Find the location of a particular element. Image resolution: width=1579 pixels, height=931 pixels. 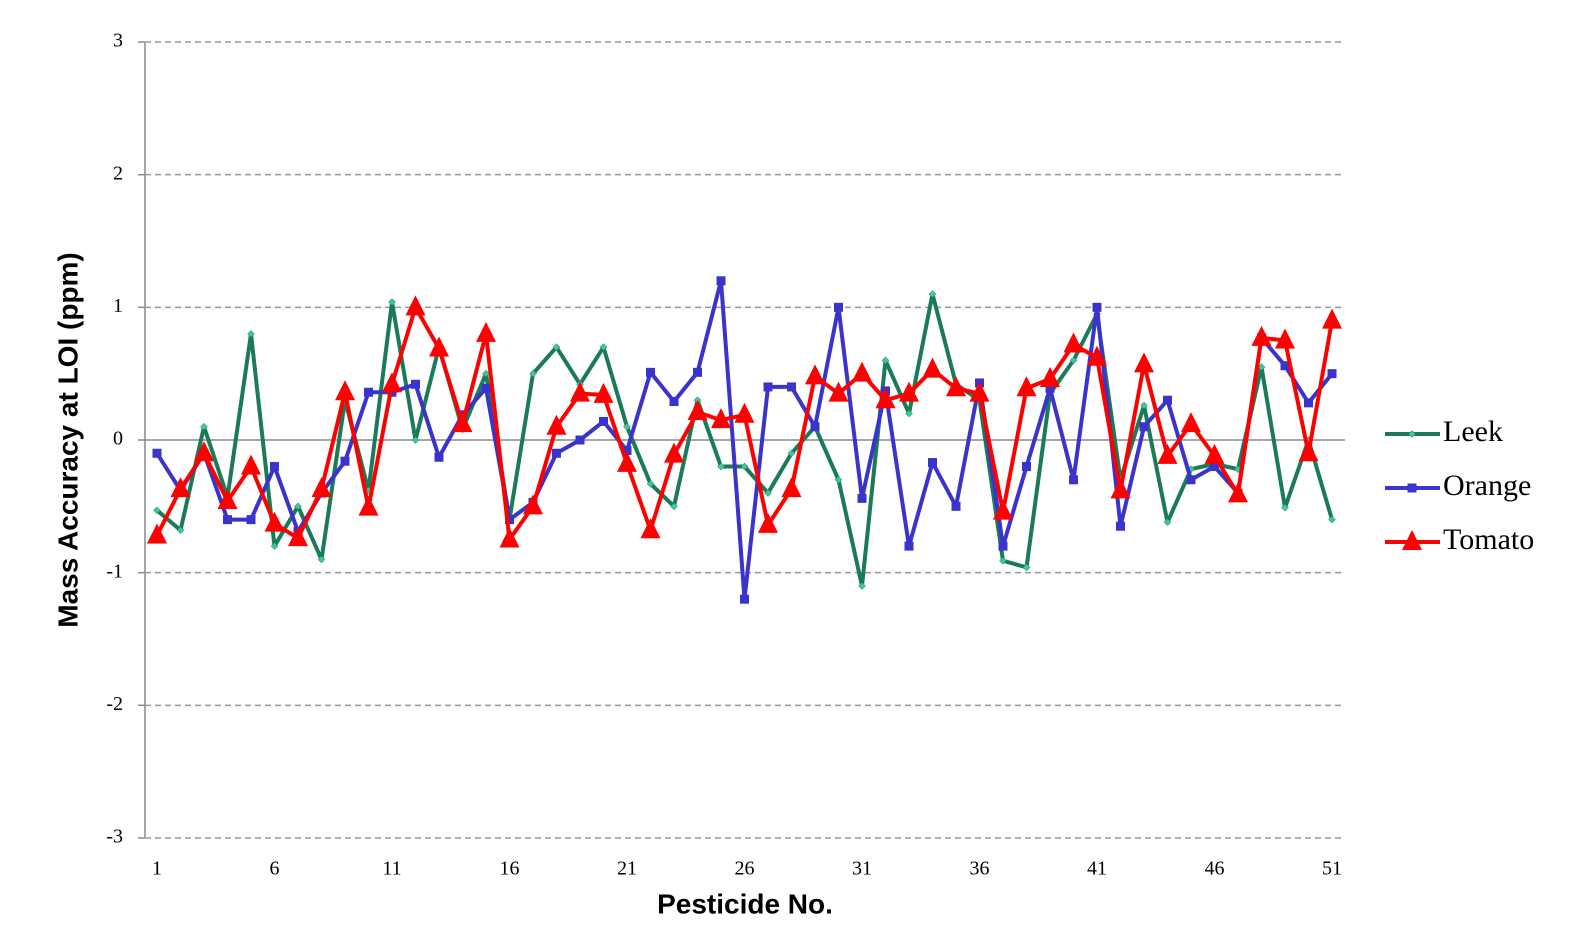

x-tick-label: 21 is located at coordinates (627, 869).